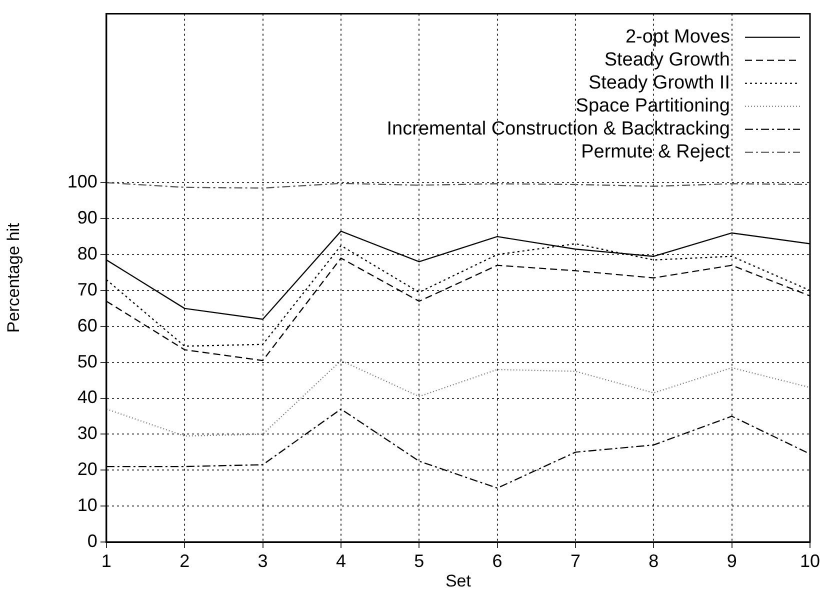  Describe the element at coordinates (106, 560) in the screenshot. I see `x-tick-label: 1` at that location.